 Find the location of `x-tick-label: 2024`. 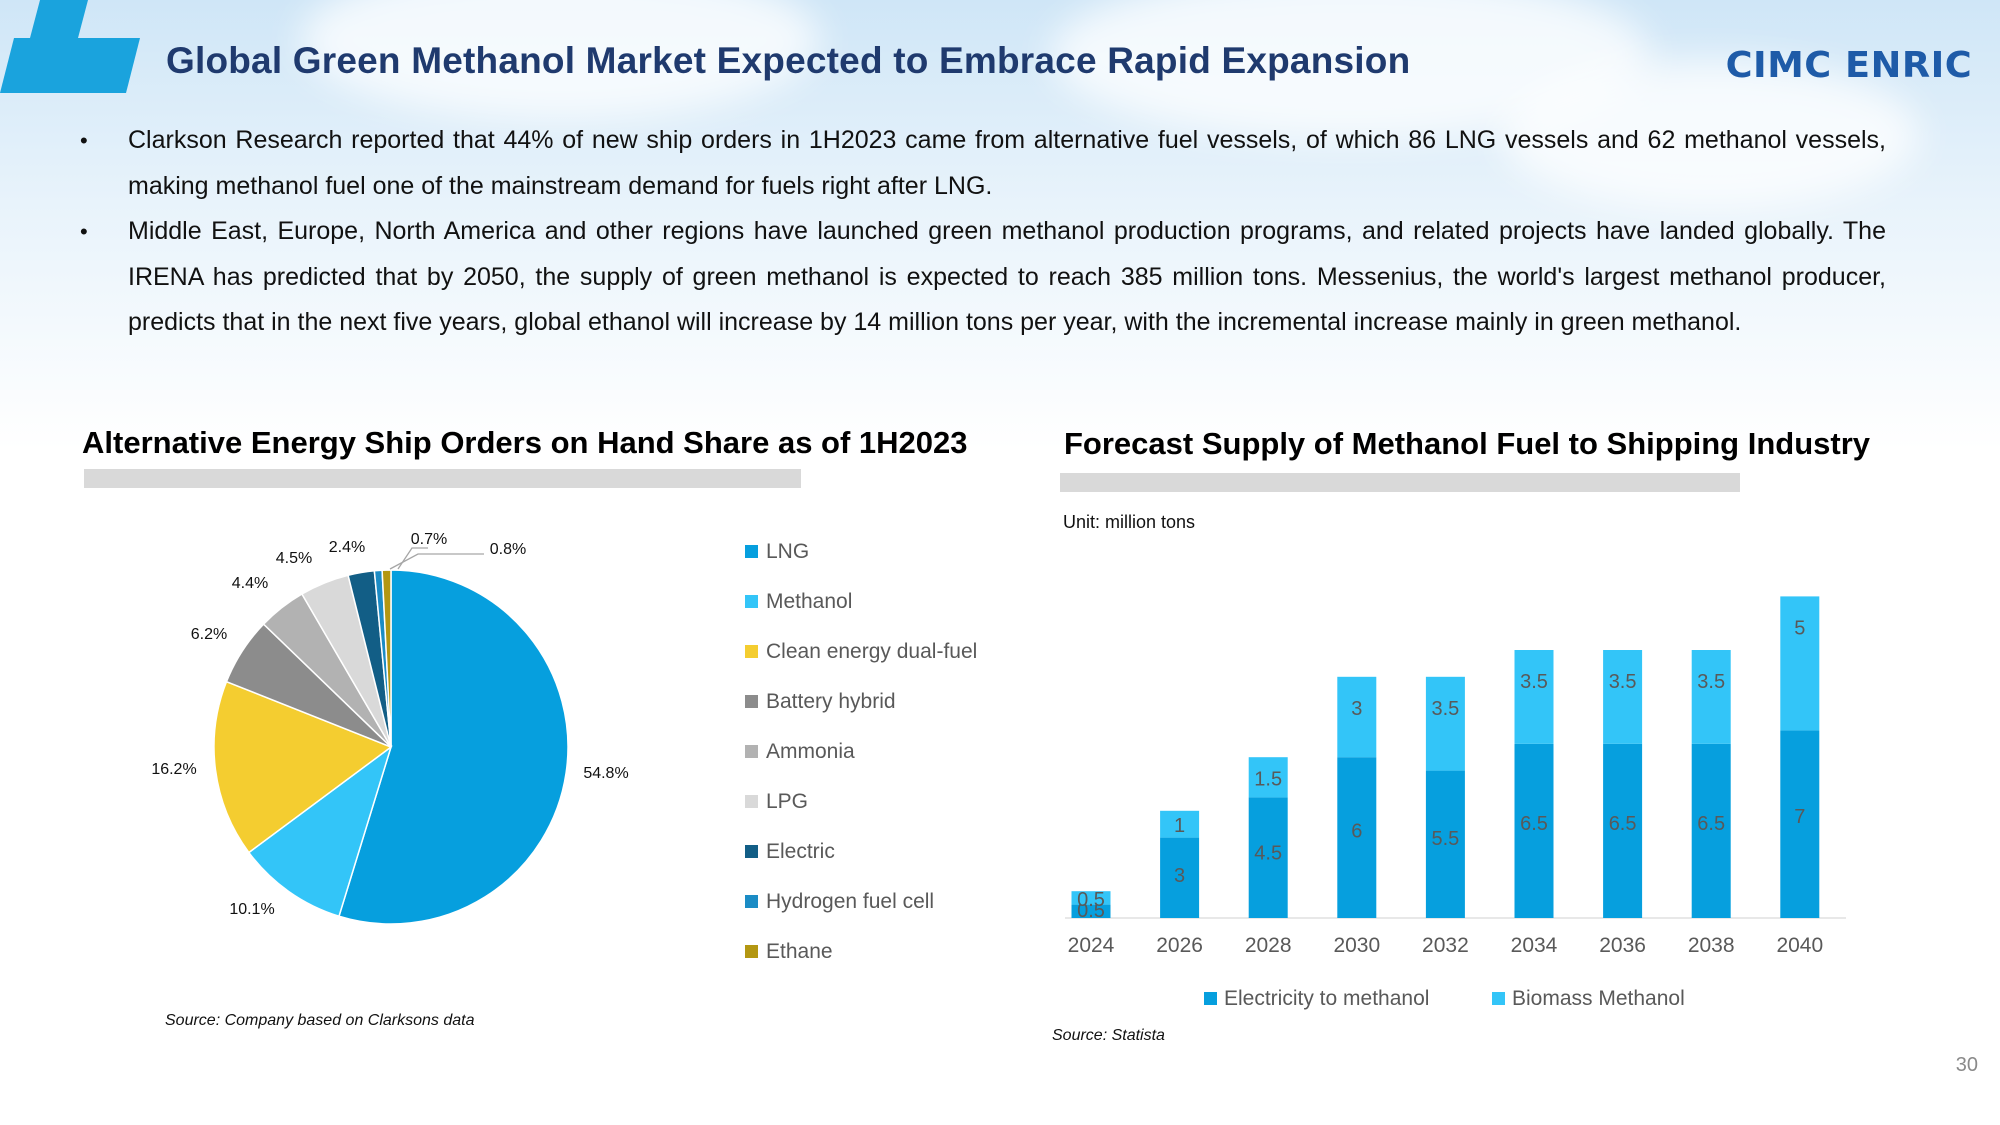

x-tick-label: 2024 is located at coordinates (1091, 945).